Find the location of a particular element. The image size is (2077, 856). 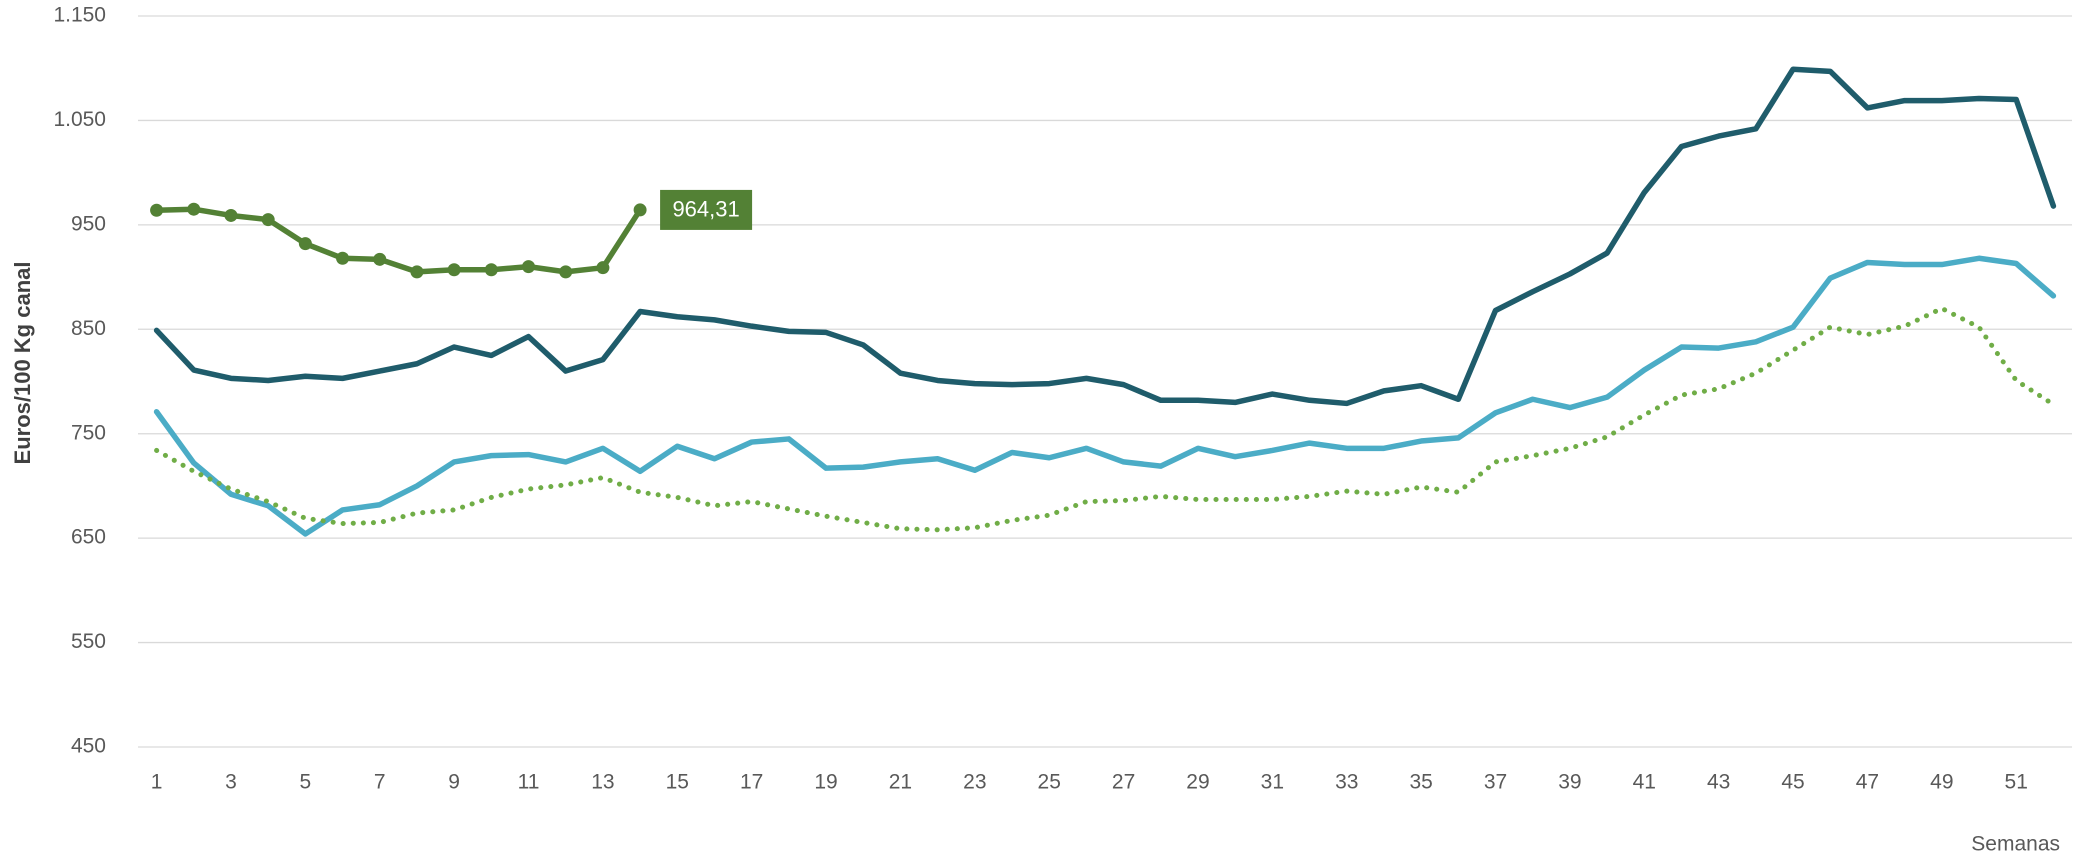

x-tick-label: 49 is located at coordinates (1941, 782).